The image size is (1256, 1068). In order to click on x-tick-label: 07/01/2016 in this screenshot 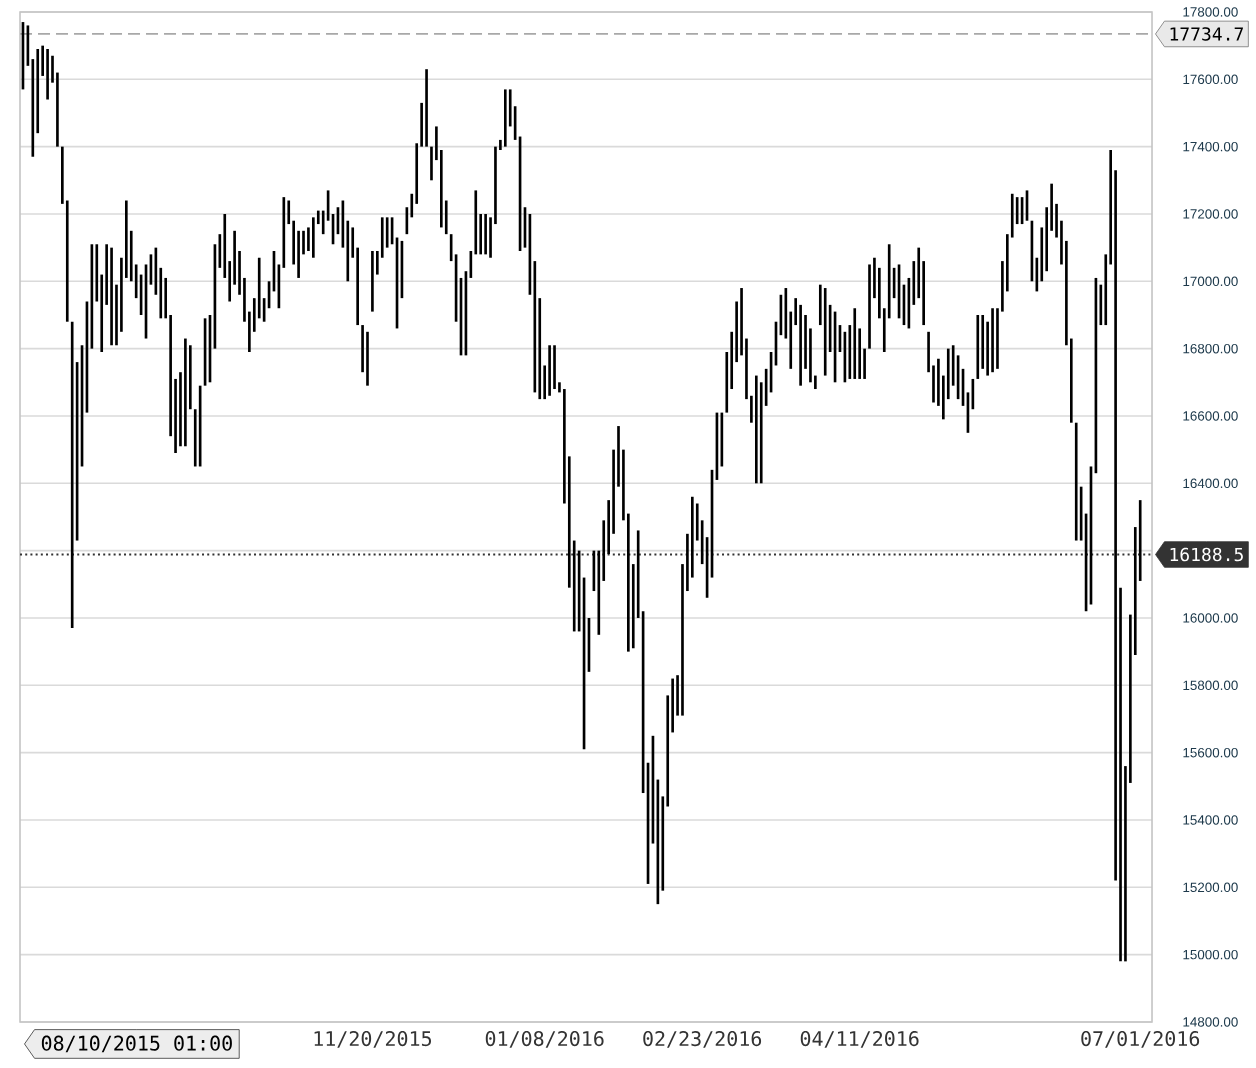, I will do `click(1140, 1039)`.